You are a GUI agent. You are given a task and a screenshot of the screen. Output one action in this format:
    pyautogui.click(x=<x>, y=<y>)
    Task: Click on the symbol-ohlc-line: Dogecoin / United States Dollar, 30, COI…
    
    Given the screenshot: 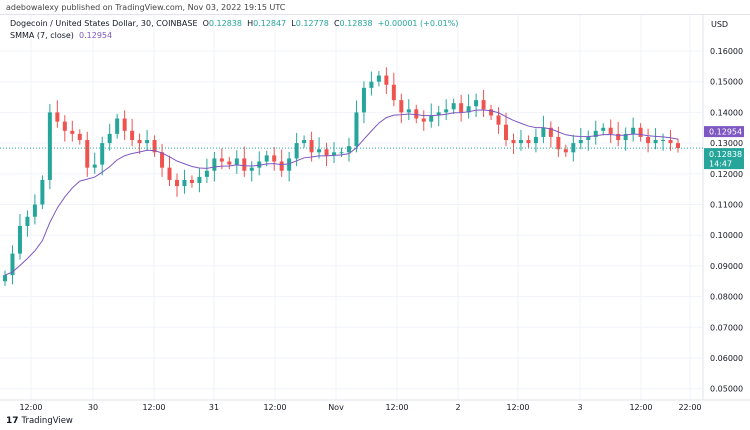 What is the action you would take?
    pyautogui.click(x=234, y=23)
    